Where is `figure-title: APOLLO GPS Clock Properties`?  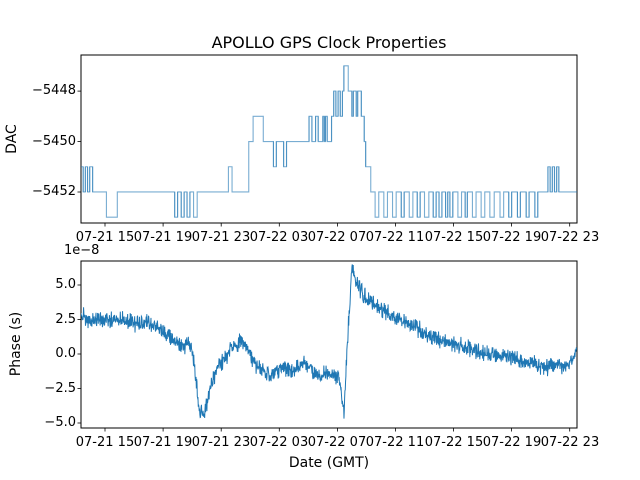
figure-title: APOLLO GPS Clock Properties is located at coordinates (329, 42).